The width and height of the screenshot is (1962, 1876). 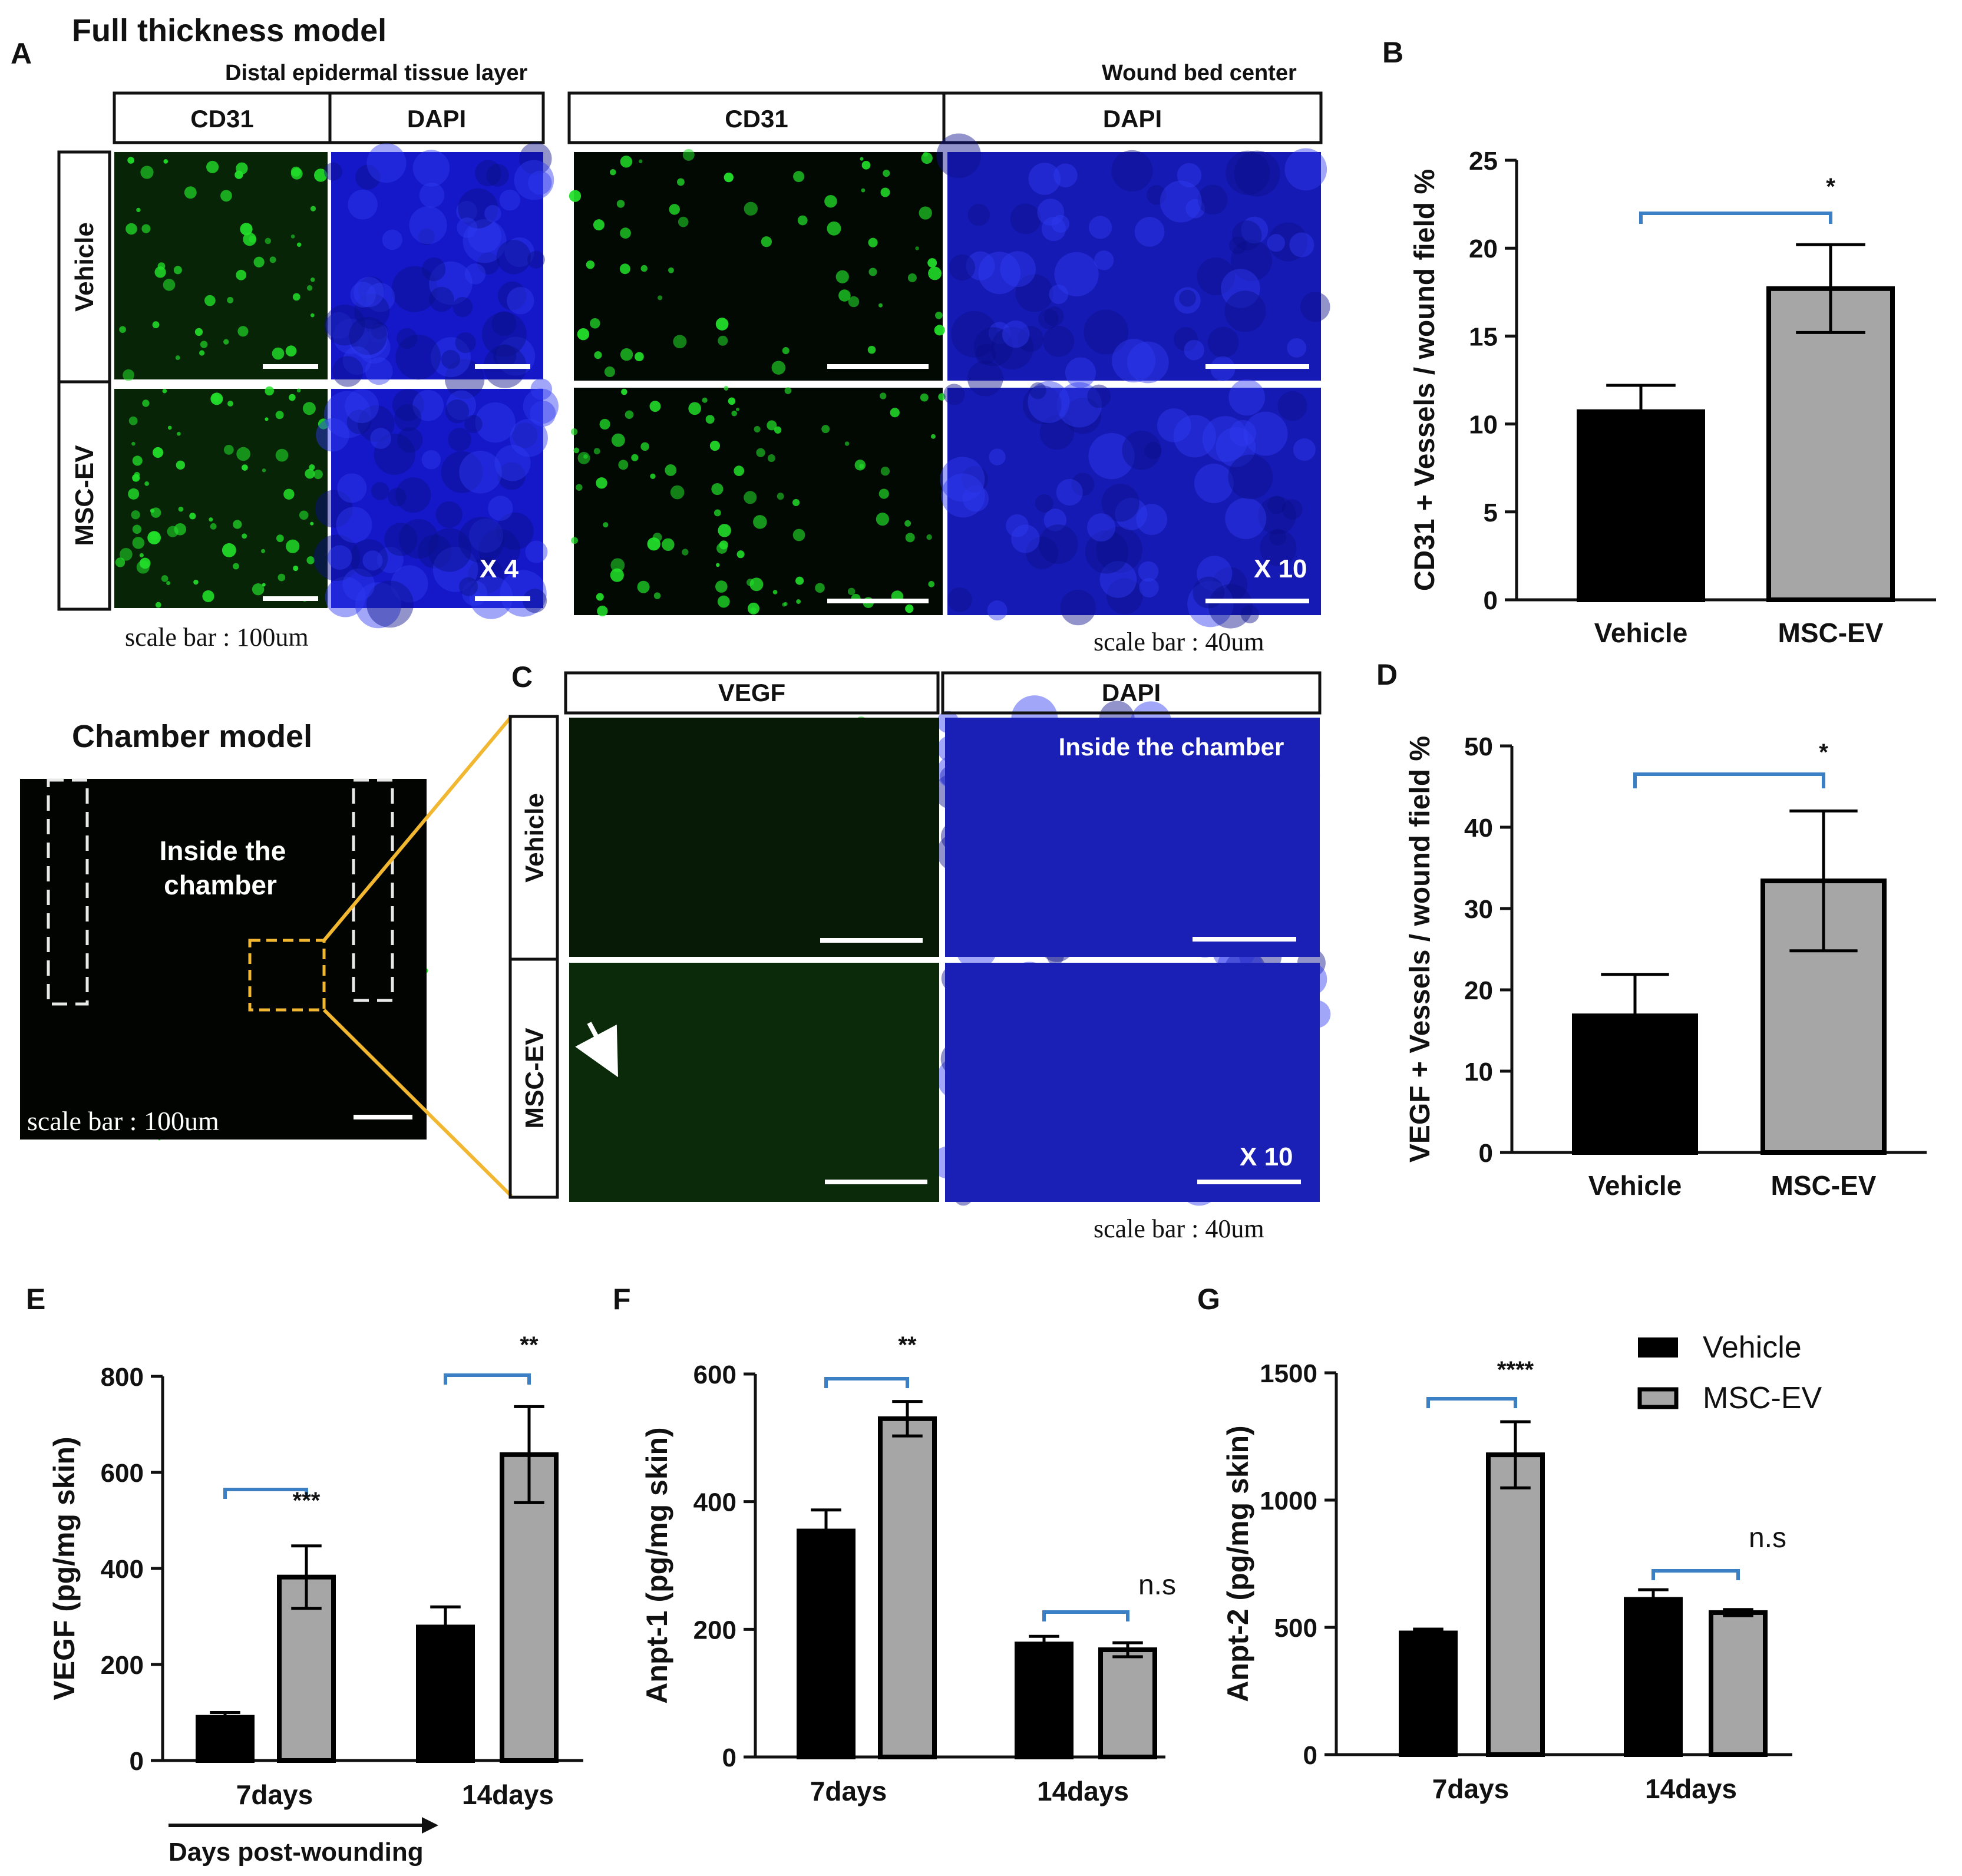 What do you see at coordinates (1478, 828) in the screenshot?
I see `y-tick-label: 40` at bounding box center [1478, 828].